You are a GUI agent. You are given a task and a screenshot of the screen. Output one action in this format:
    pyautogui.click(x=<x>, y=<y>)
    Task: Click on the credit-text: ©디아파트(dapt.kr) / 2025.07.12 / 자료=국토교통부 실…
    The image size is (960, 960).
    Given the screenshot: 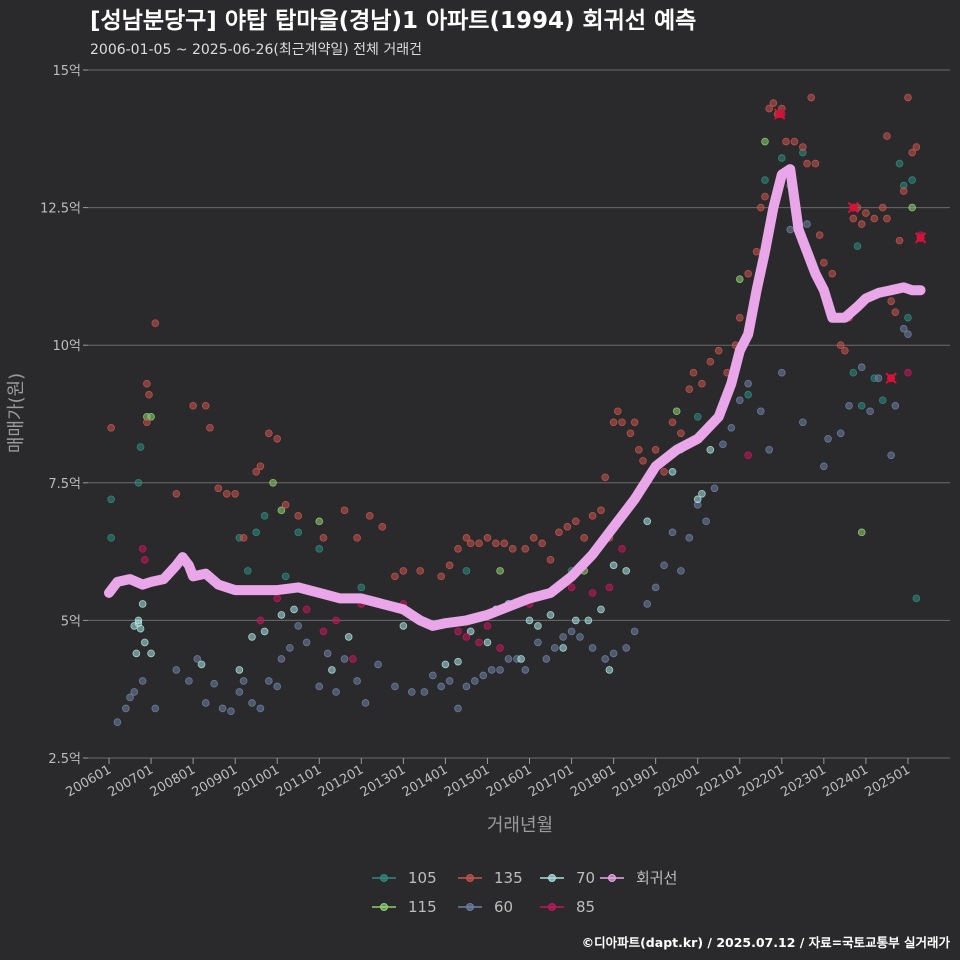 What is the action you would take?
    pyautogui.click(x=766, y=942)
    